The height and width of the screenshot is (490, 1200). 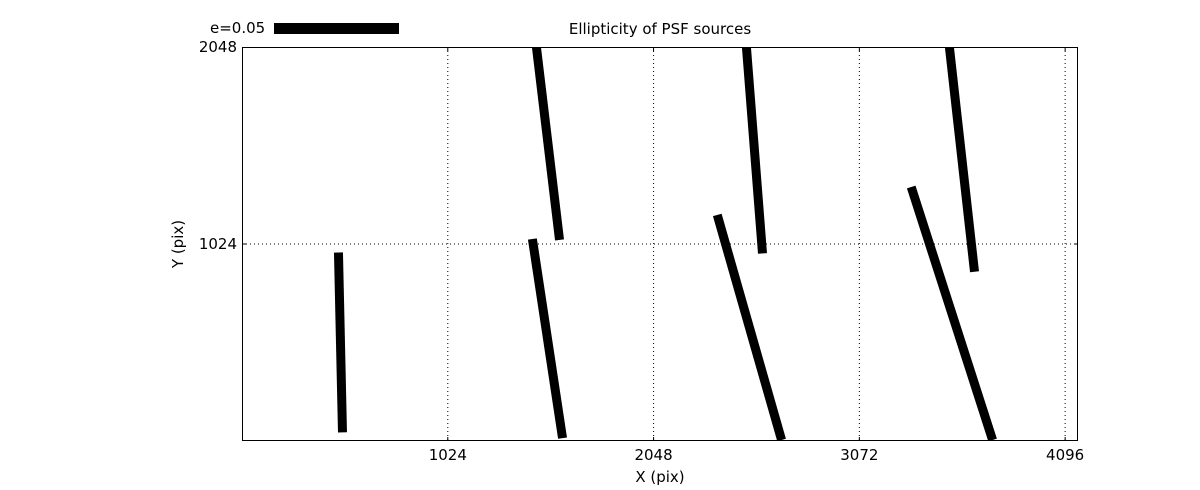 What do you see at coordinates (660, 29) in the screenshot?
I see `chart-title: Ellipticity of PSF sources` at bounding box center [660, 29].